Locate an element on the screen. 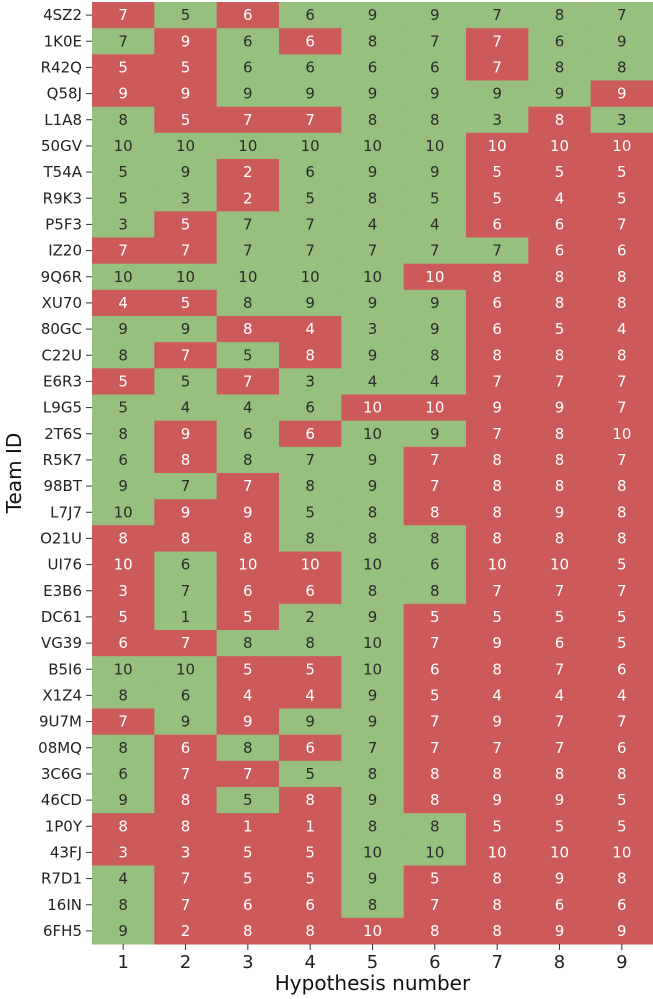  x-tick-label: 8 is located at coordinates (559, 962).